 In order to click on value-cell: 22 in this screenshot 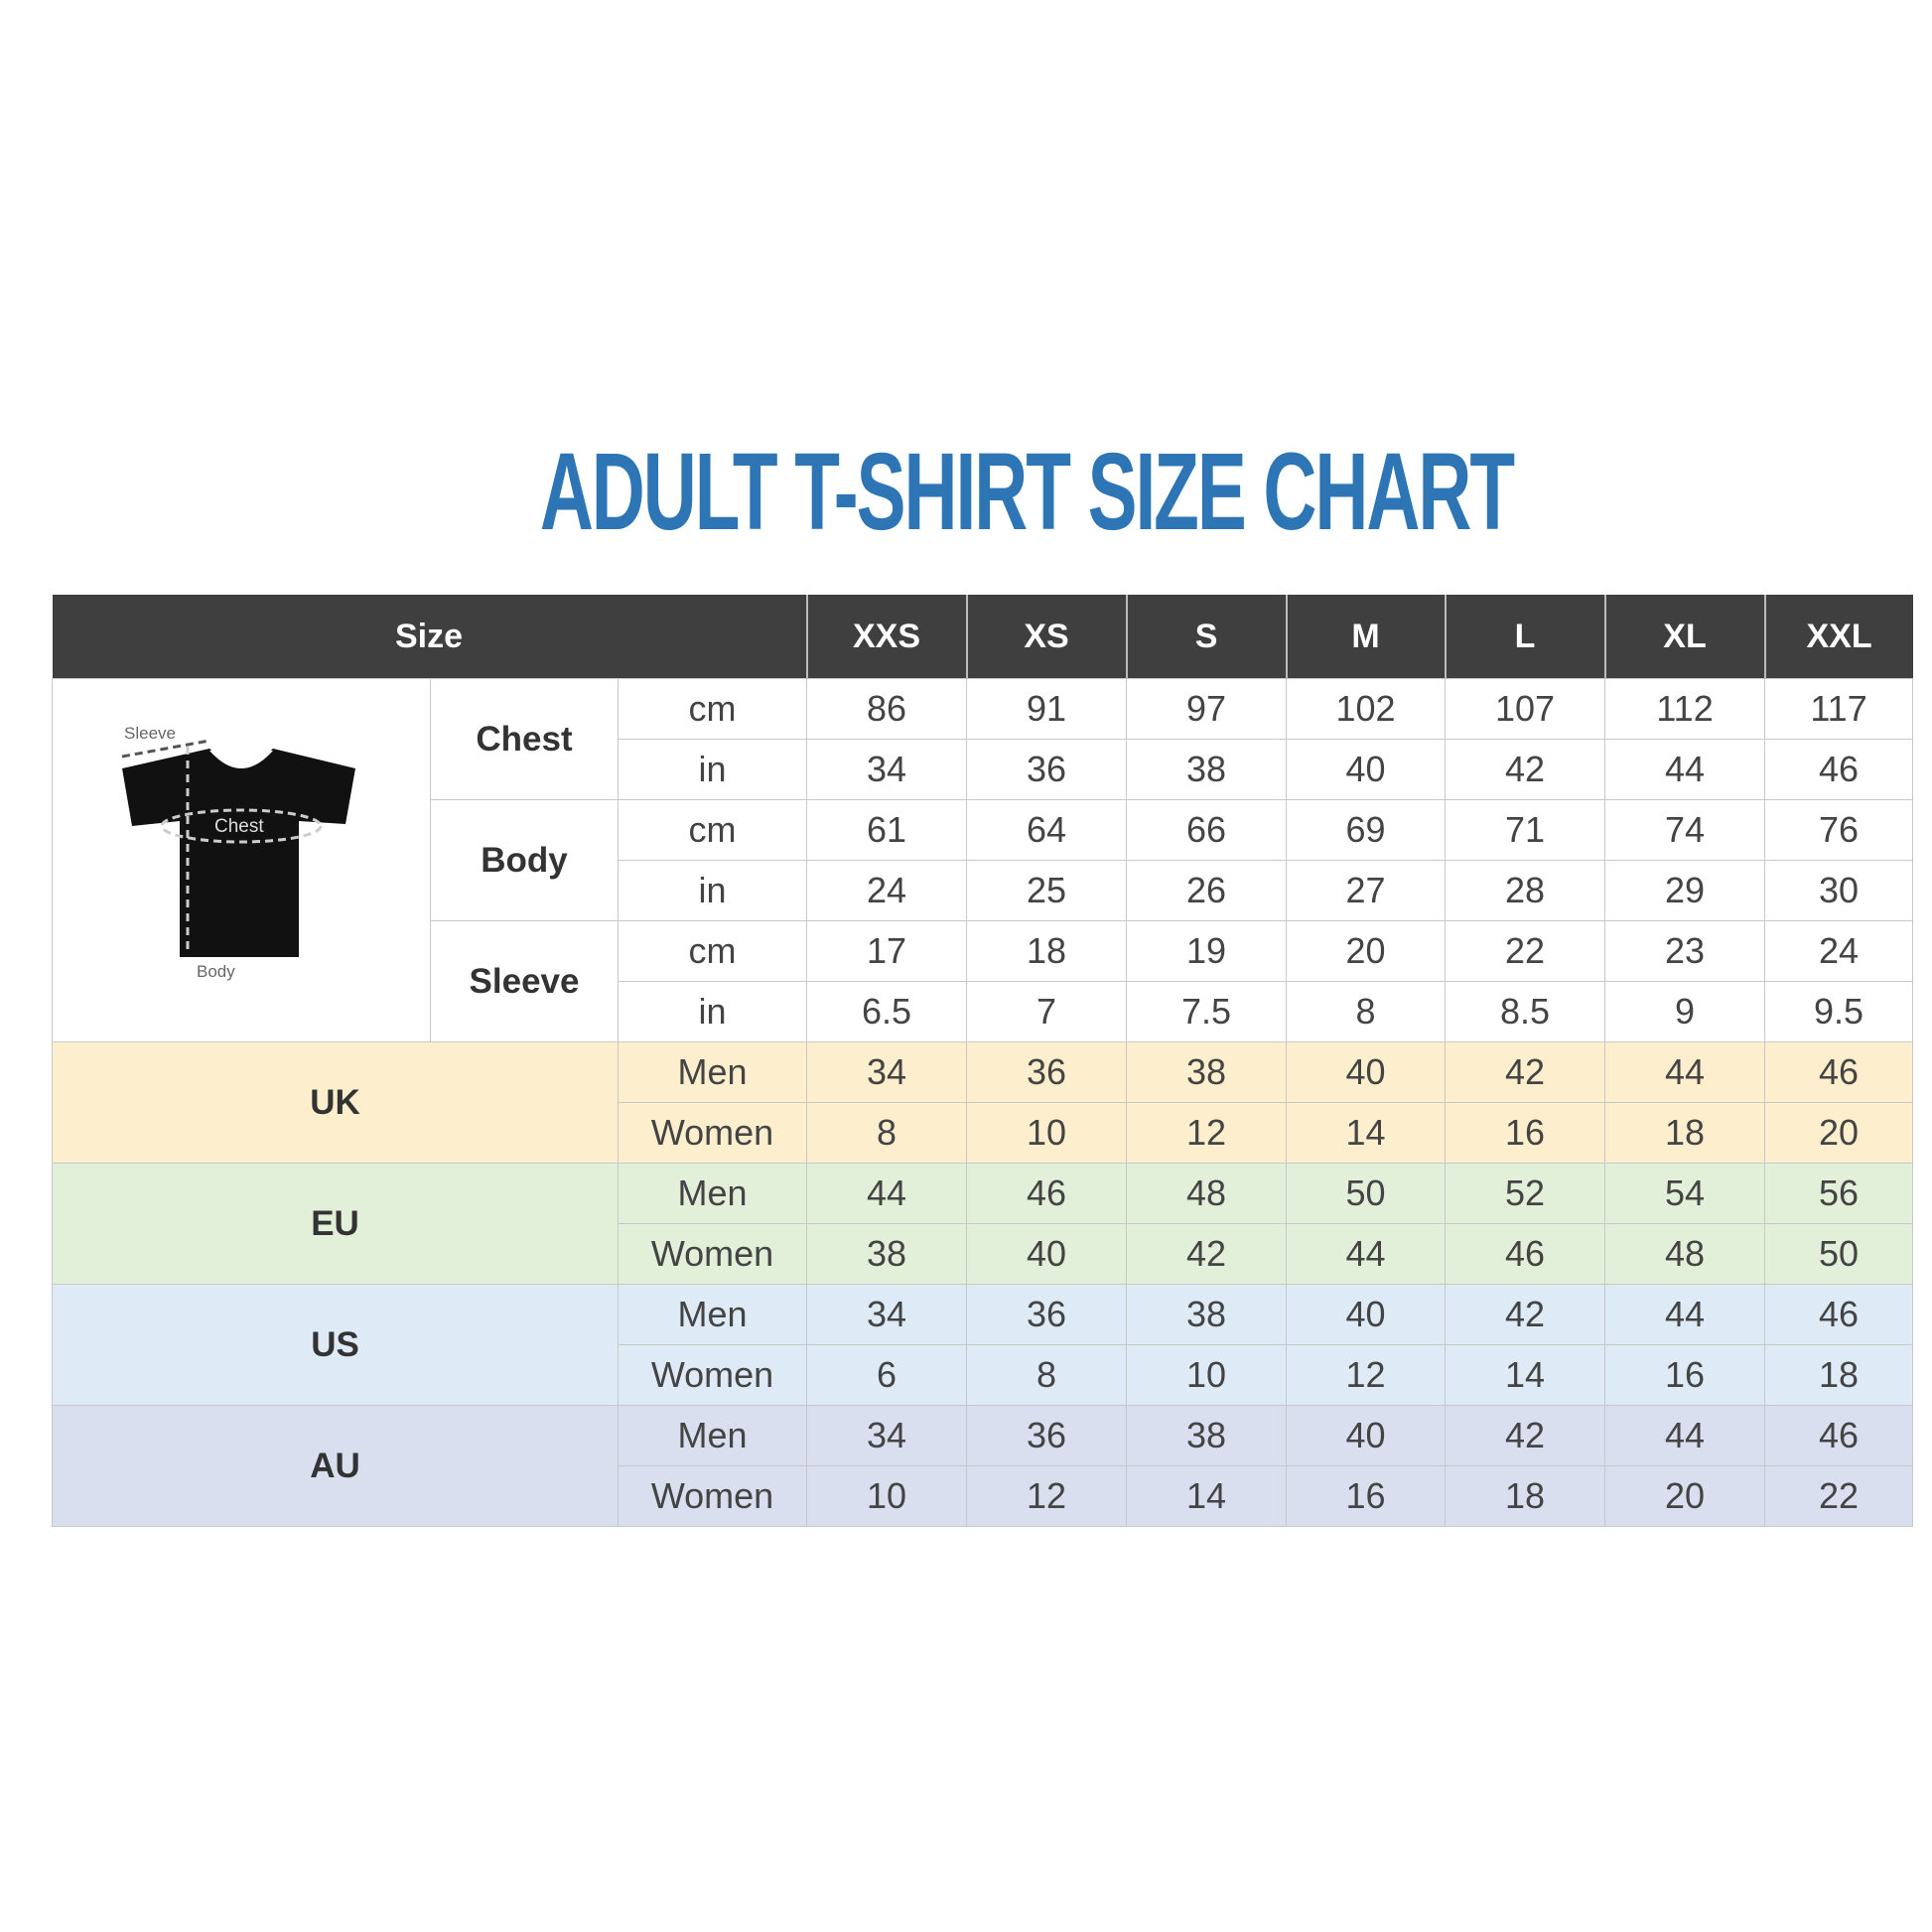, I will do `click(1525, 951)`.